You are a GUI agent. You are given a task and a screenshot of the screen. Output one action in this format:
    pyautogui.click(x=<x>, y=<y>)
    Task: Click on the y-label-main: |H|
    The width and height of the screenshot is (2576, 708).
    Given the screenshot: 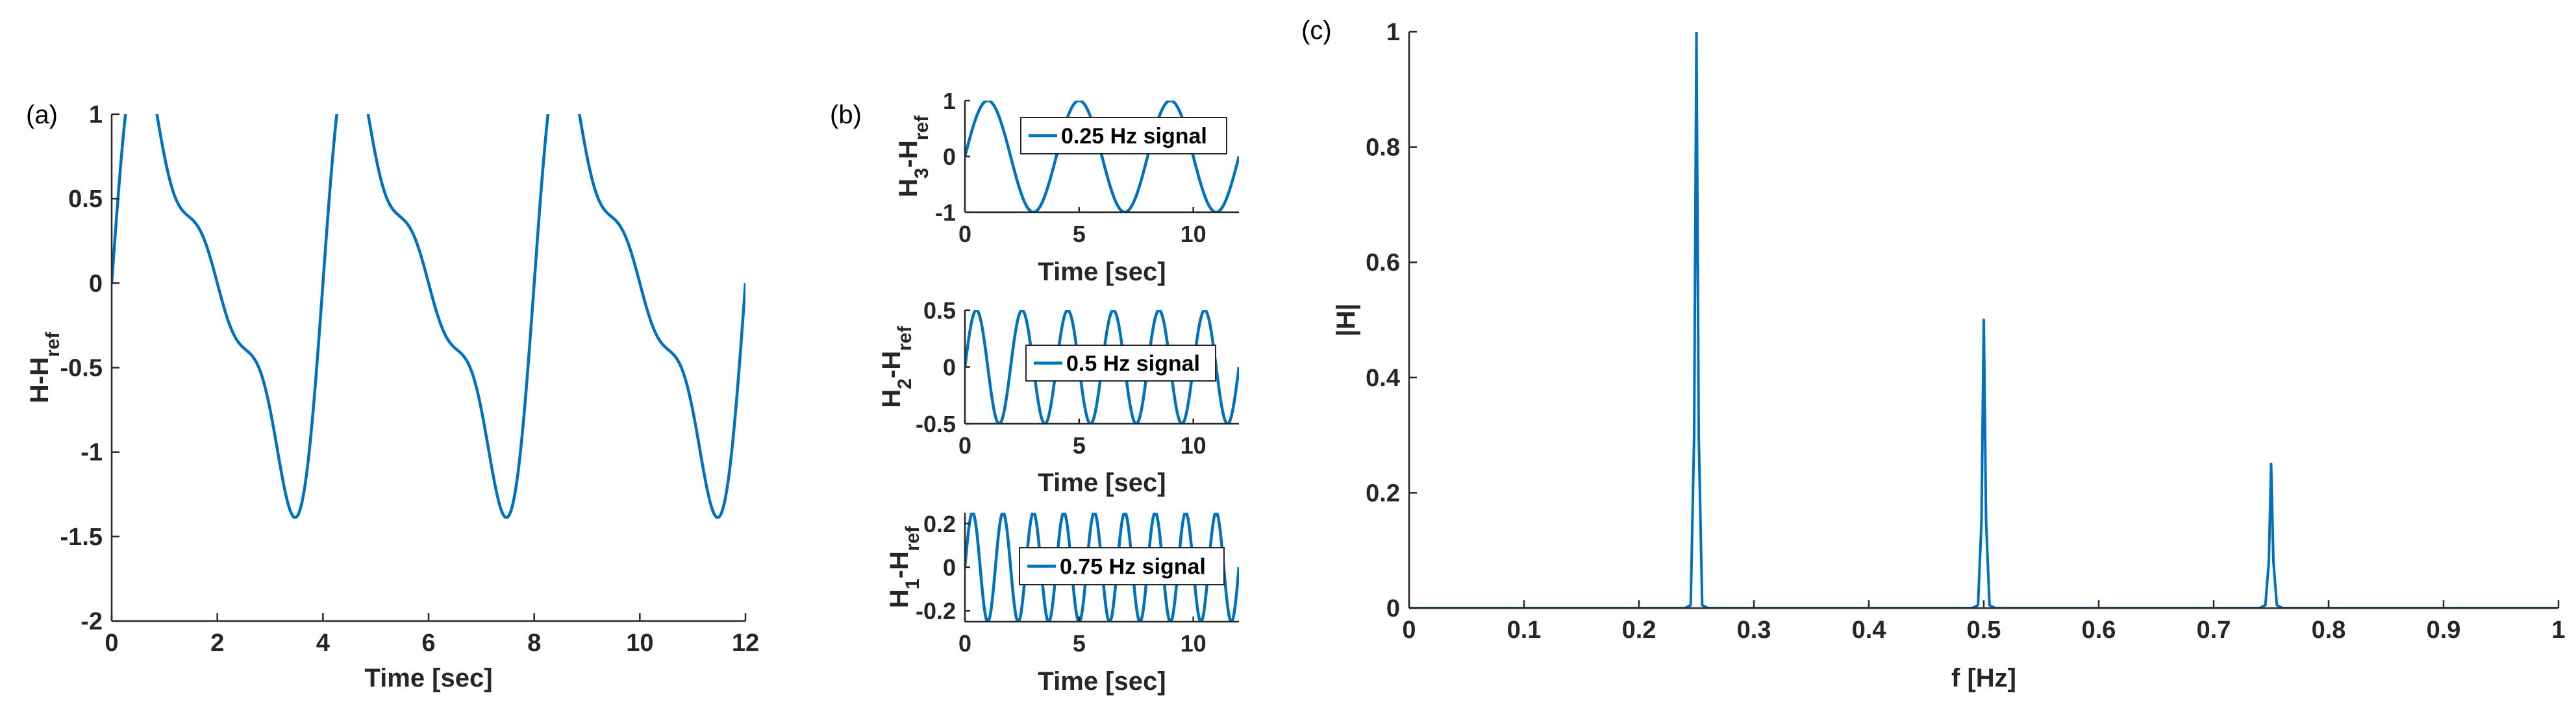 What is the action you would take?
    pyautogui.click(x=1346, y=319)
    